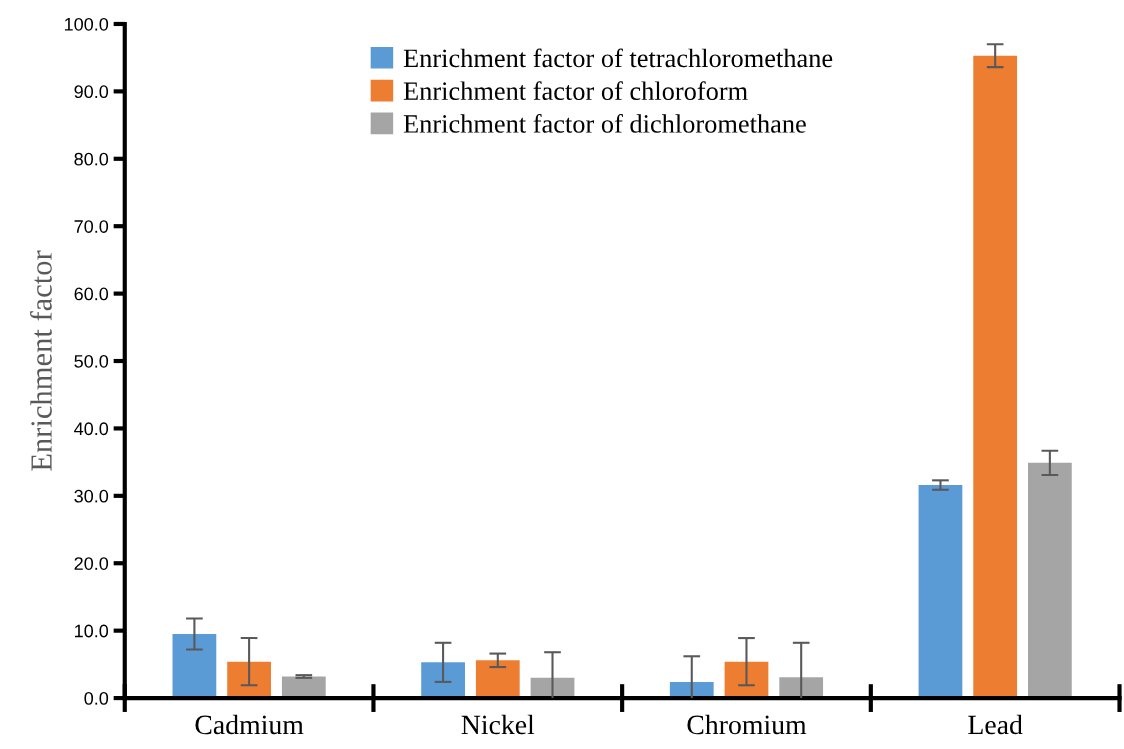  I want to click on legend-label: Enrichment factor of chloroform, so click(575, 91).